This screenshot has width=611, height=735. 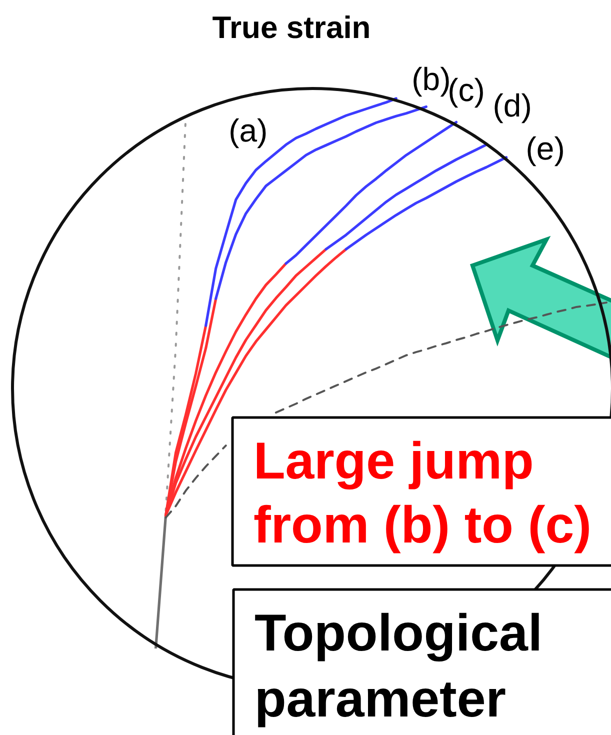 I want to click on series-label: (d), so click(x=512, y=106).